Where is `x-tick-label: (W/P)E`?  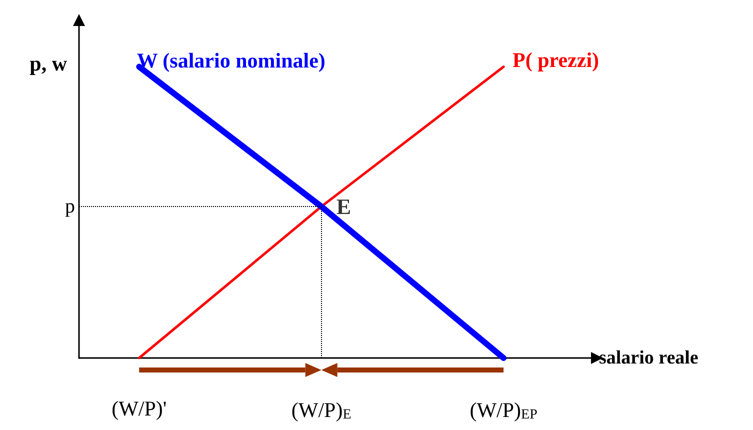
x-tick-label: (W/P)E is located at coordinates (321, 410).